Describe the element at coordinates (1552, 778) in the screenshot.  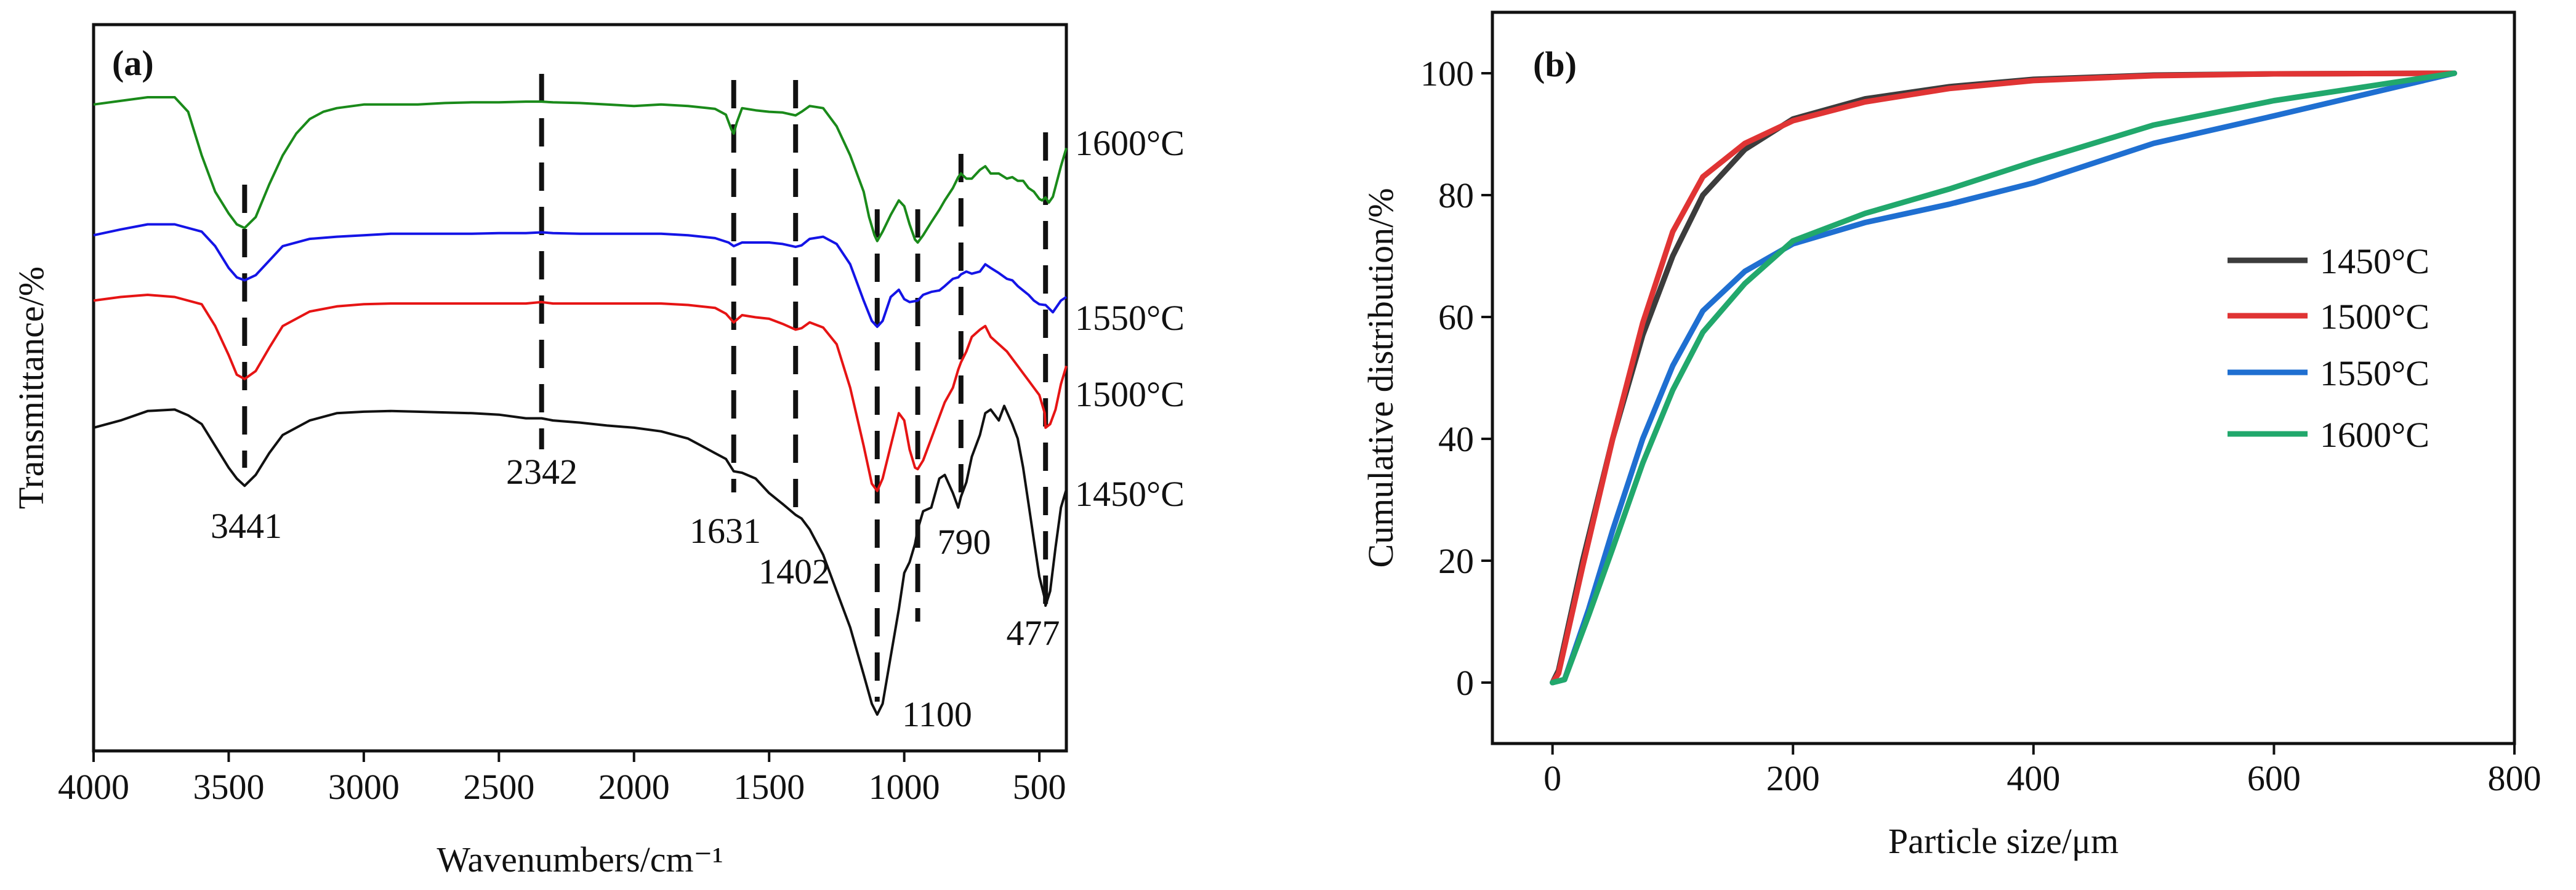
I see `b-x-tick-label-0: 0` at that location.